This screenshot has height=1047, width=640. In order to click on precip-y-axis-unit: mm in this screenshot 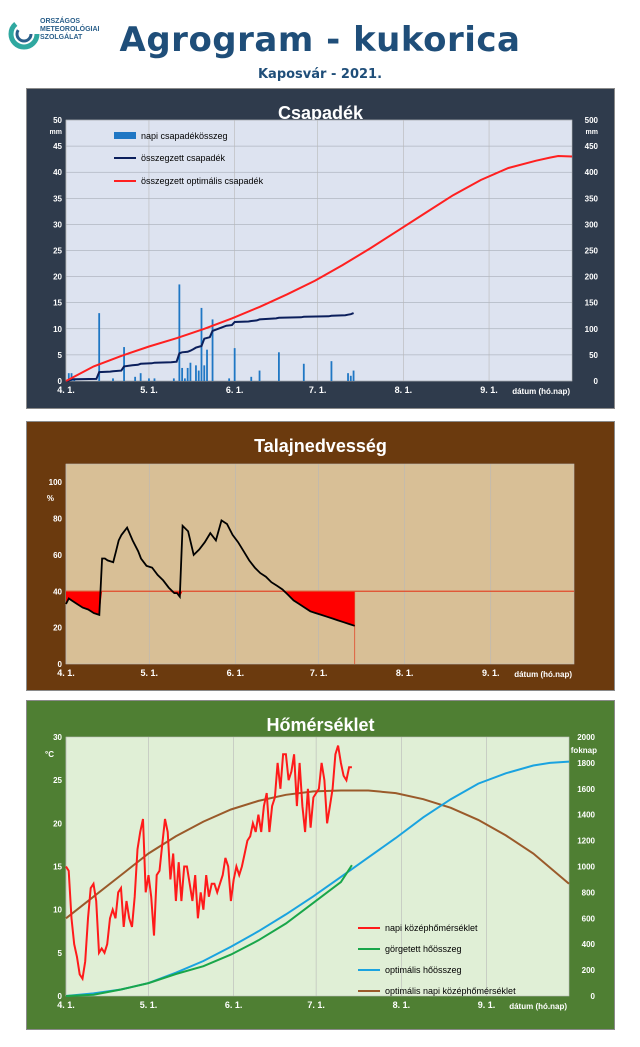, I will do `click(56, 132)`.